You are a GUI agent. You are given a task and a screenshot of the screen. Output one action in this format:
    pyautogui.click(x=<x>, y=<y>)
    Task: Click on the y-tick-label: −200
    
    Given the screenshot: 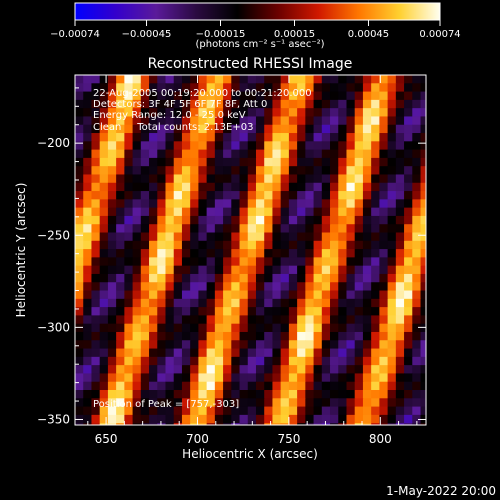 What is the action you would take?
    pyautogui.click(x=53, y=143)
    